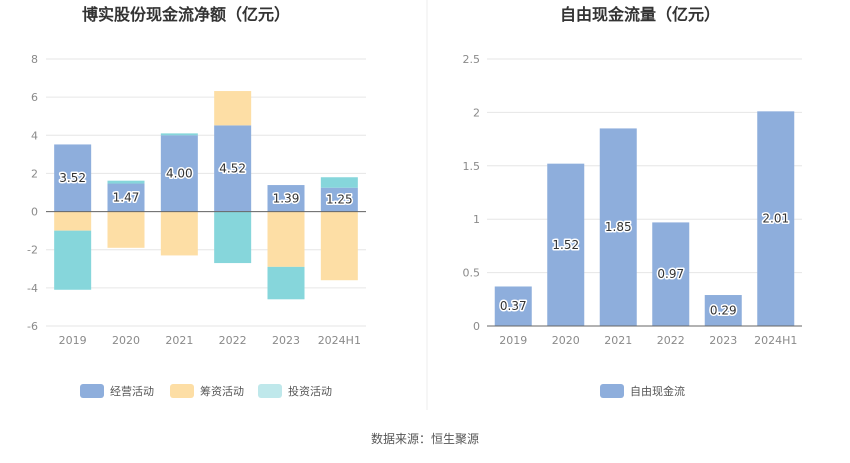 This screenshot has width=850, height=463. What do you see at coordinates (32, 326) in the screenshot?
I see `left-y-tick-label: -6` at bounding box center [32, 326].